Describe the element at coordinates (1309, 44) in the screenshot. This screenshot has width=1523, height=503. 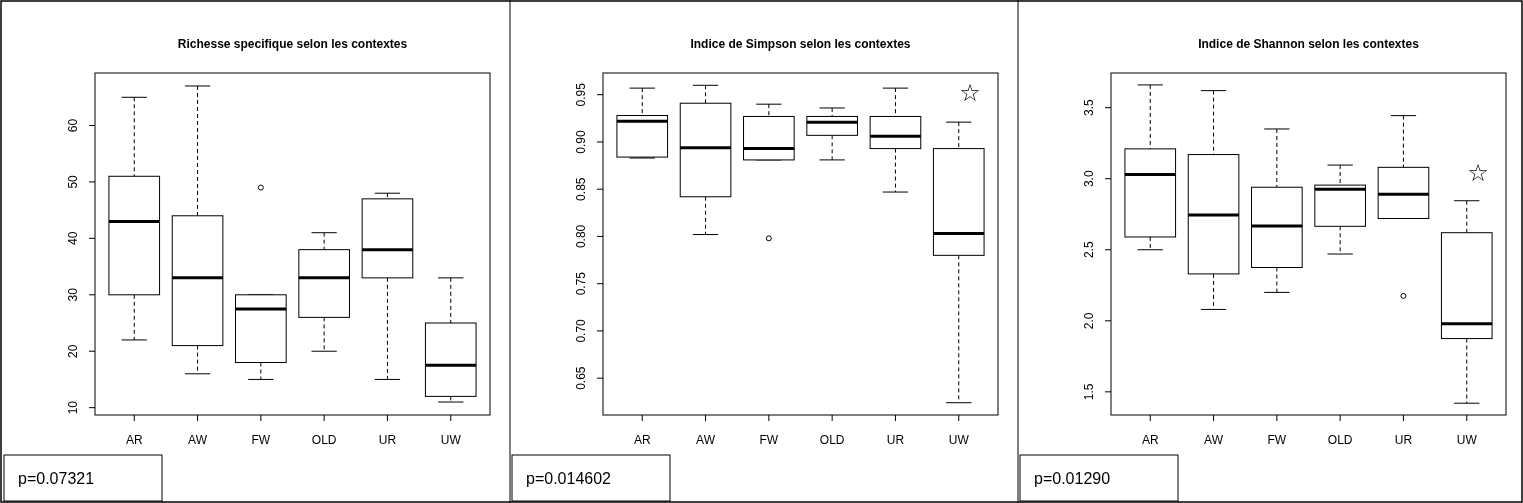
I see `chart-title: Indice de Shannon selon les contextes` at that location.